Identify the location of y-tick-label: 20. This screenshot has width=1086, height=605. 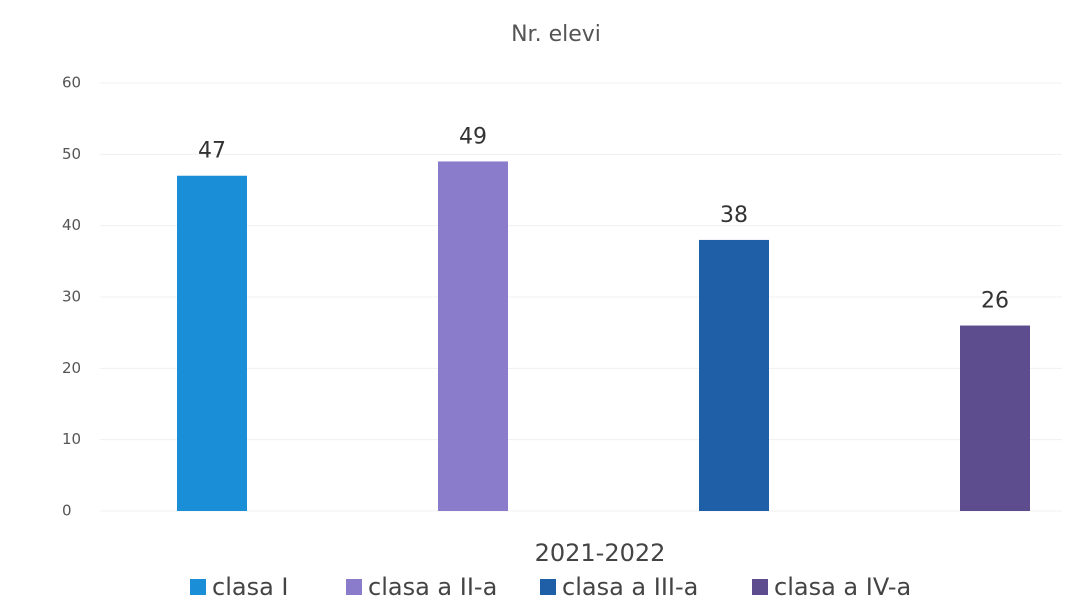
(71, 368).